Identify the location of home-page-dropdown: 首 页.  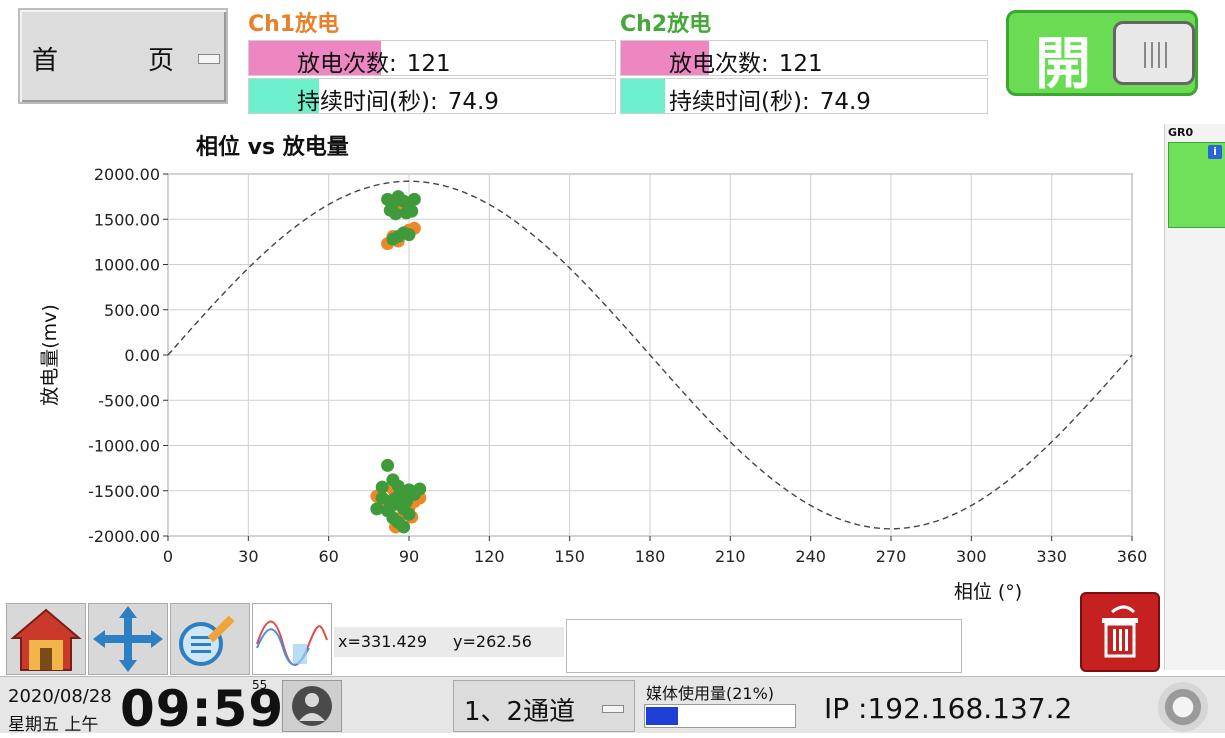
(123, 56).